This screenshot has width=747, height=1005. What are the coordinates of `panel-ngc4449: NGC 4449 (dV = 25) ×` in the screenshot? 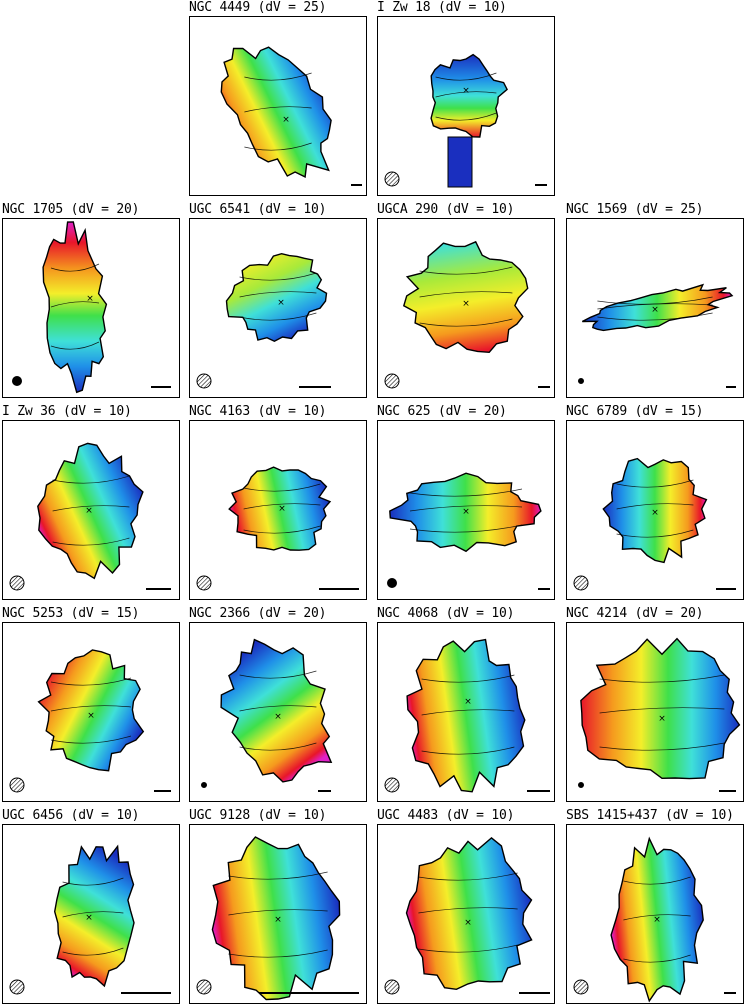 It's located at (278, 98).